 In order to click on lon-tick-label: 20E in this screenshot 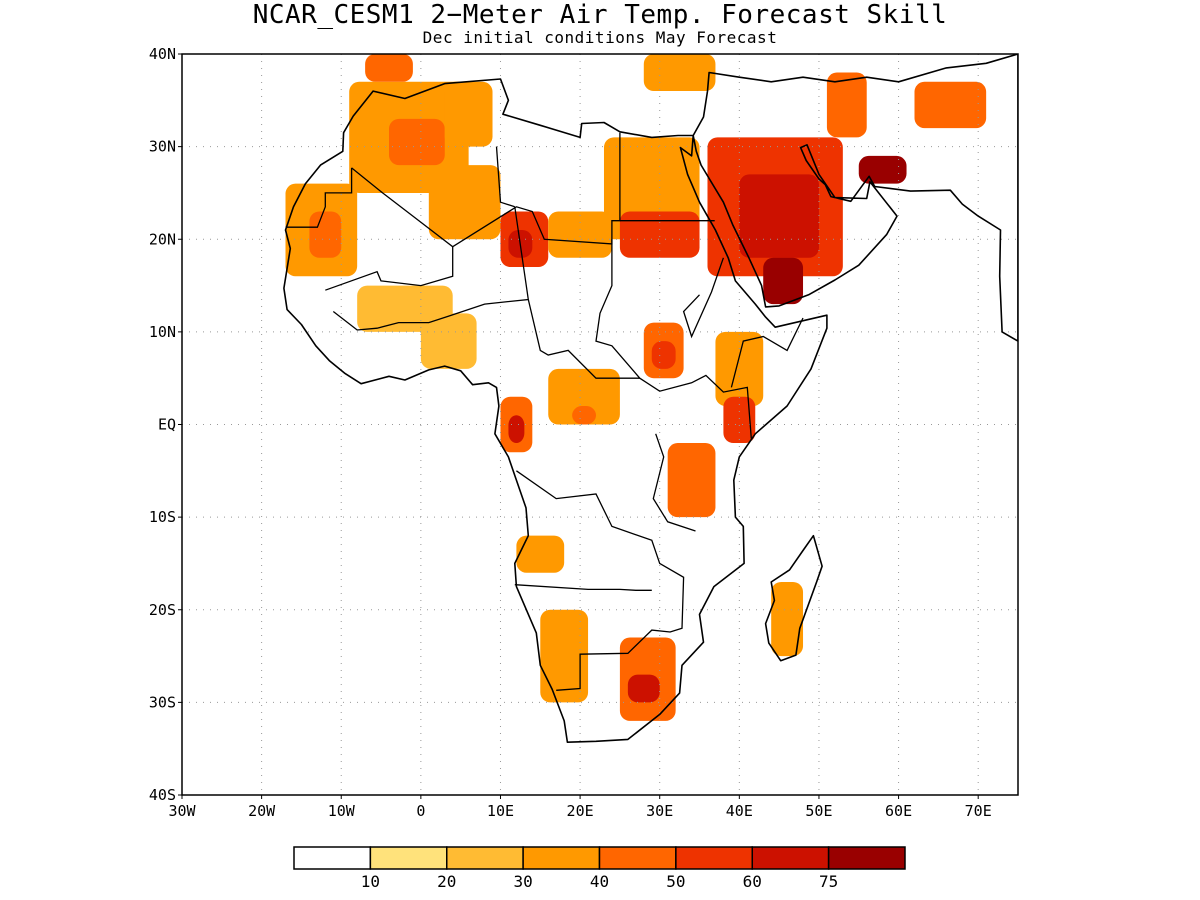, I will do `click(580, 811)`.